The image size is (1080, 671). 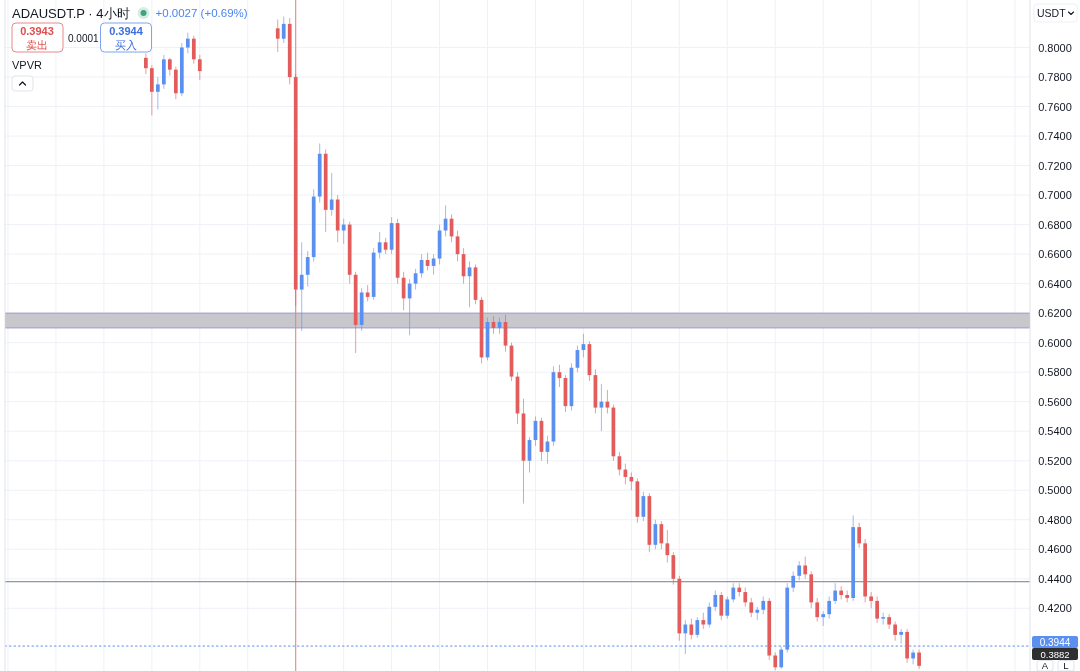 I want to click on chart-title: ADAUSDT.P · 4小时, so click(x=71, y=13).